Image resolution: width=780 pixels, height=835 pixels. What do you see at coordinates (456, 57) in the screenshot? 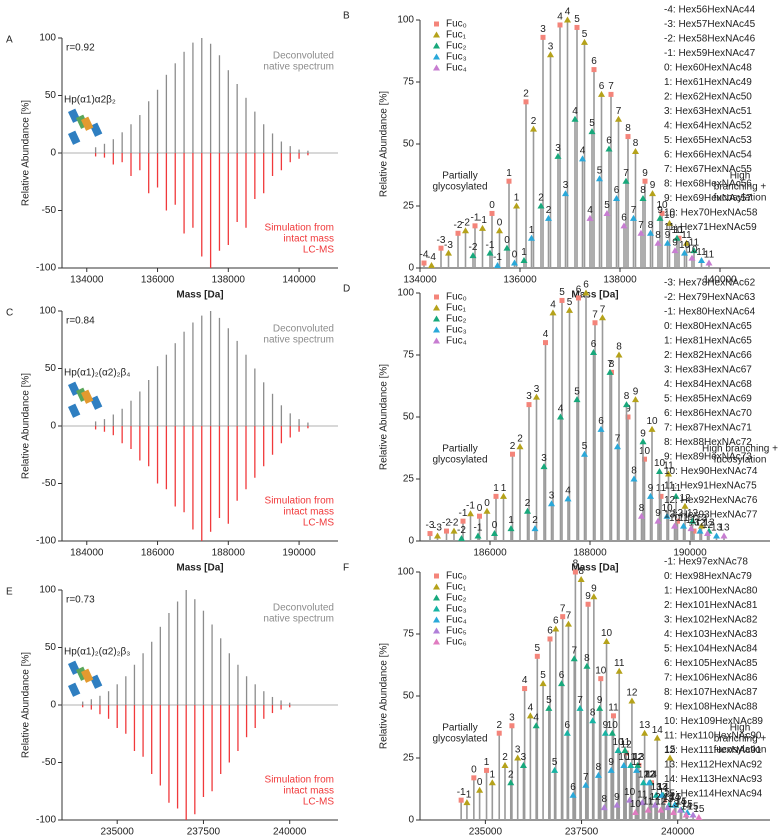
I see `legend-label: Fuc₃` at bounding box center [456, 57].